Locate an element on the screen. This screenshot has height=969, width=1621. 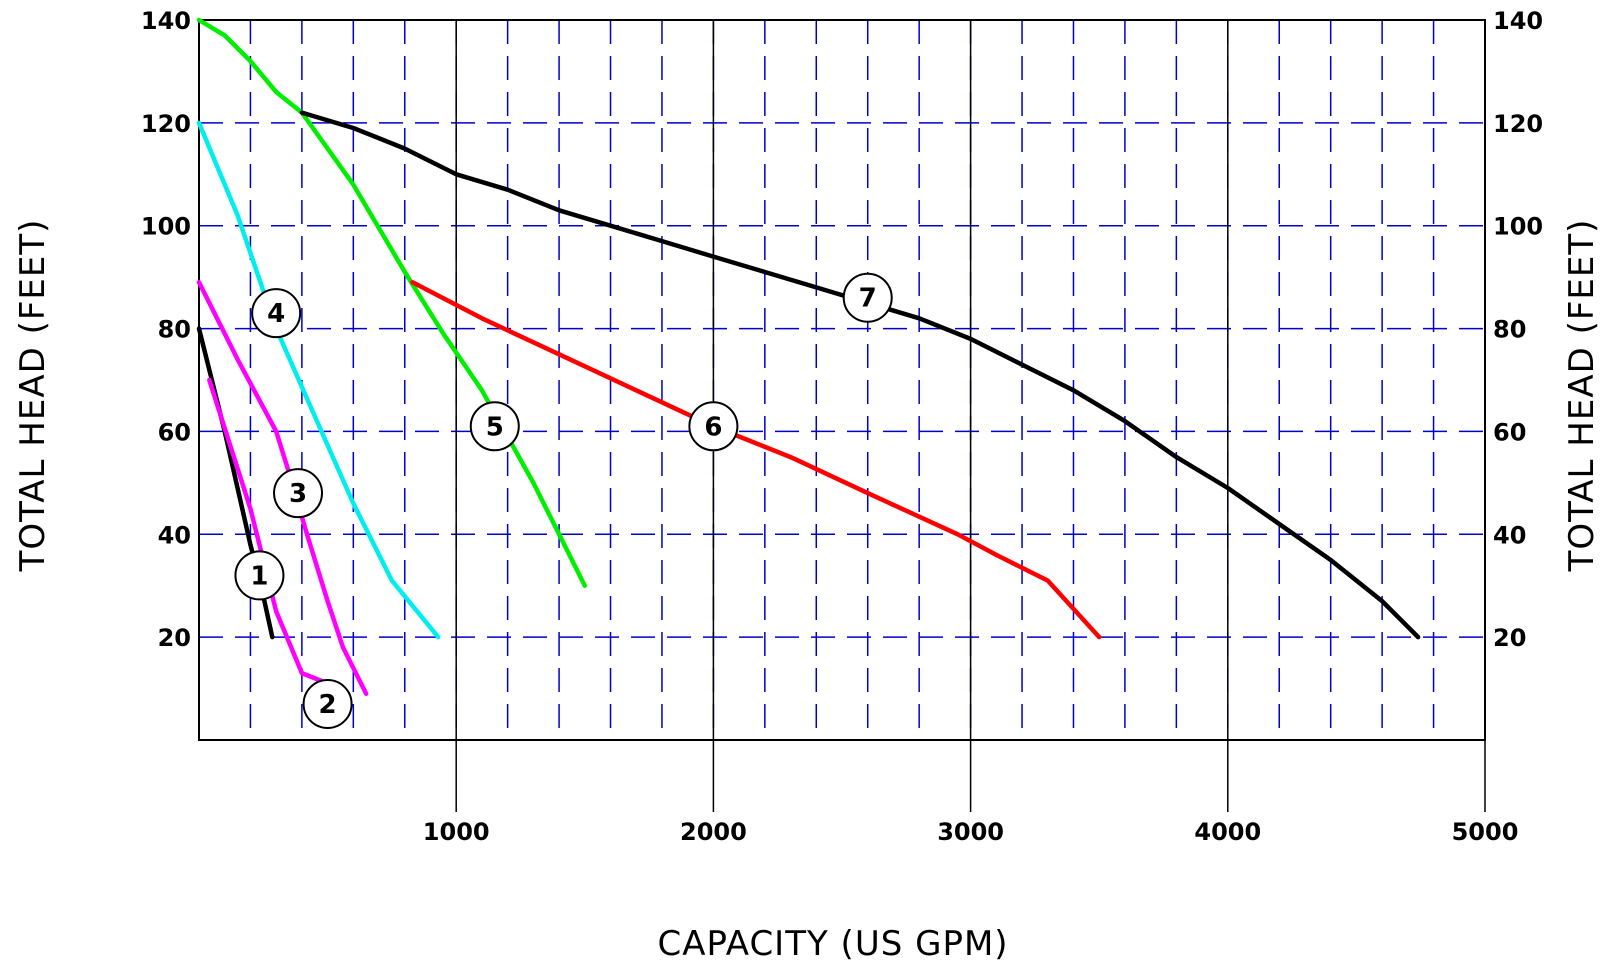
curve-label-7: 7 is located at coordinates (867, 297).